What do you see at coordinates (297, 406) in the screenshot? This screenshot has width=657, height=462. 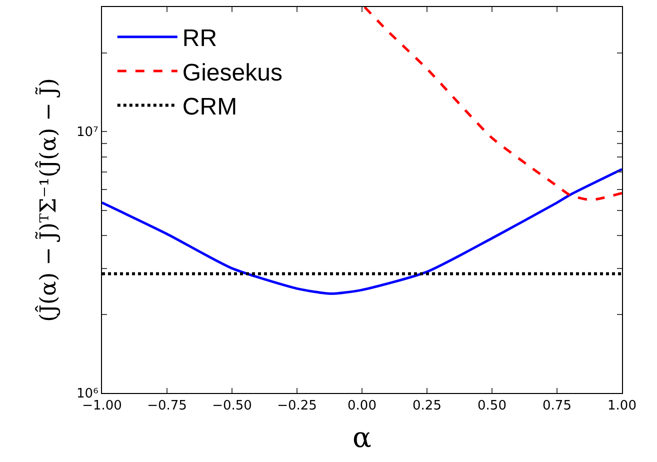 I see `x-tick-label: −0.25` at bounding box center [297, 406].